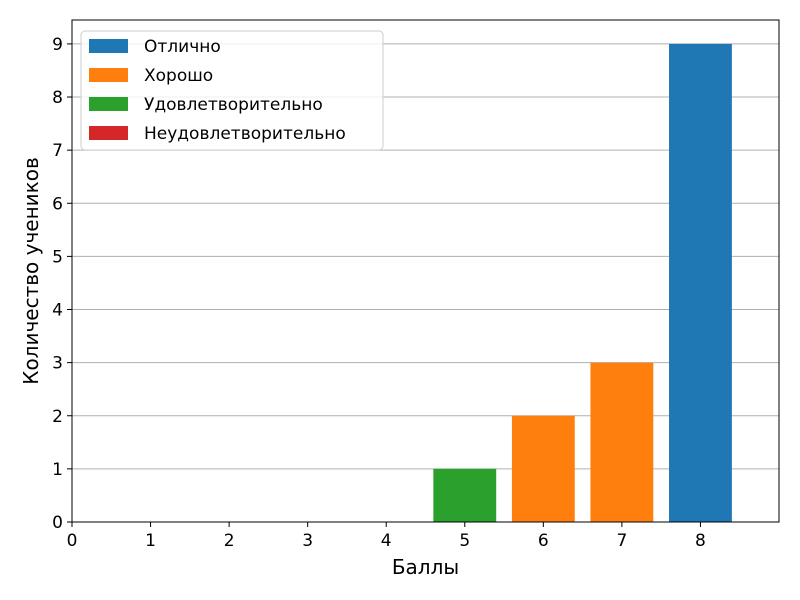  What do you see at coordinates (57, 523) in the screenshot?
I see `y-tick-label: 0` at bounding box center [57, 523].